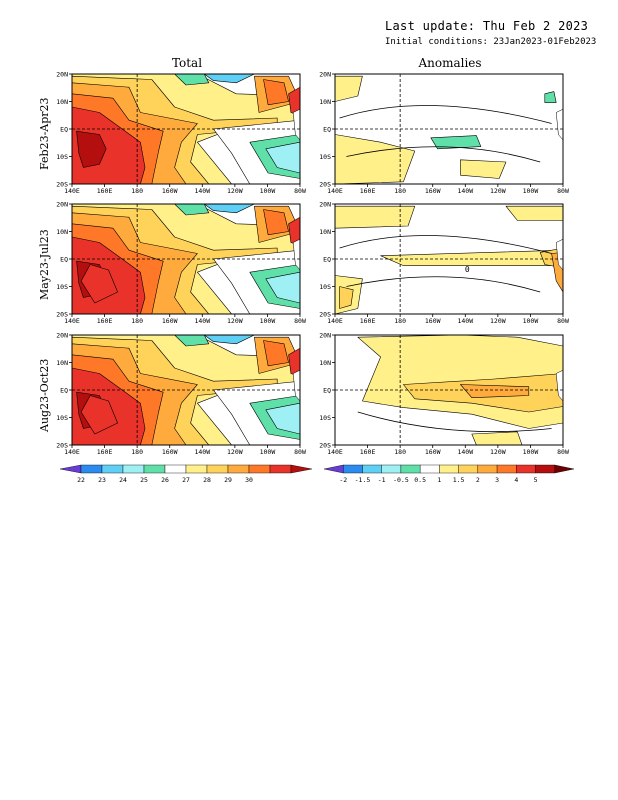 The image size is (618, 800). I want to click on colorbar-label: 24, so click(123, 480).